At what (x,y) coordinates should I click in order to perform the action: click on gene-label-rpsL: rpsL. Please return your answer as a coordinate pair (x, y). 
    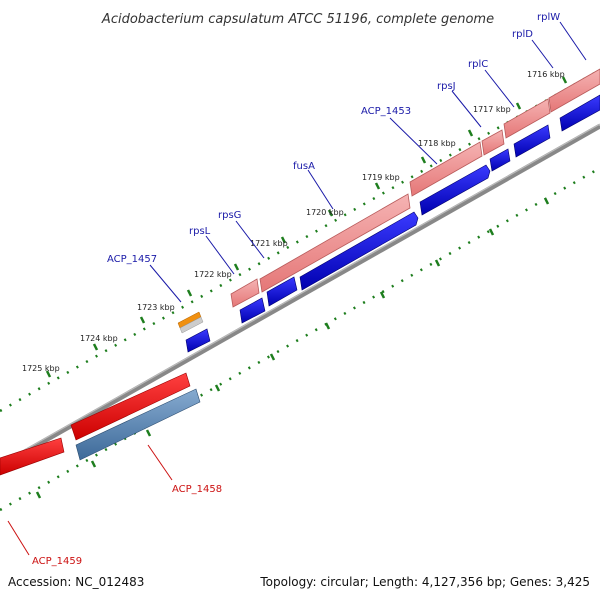
    Looking at the image, I should click on (200, 231).